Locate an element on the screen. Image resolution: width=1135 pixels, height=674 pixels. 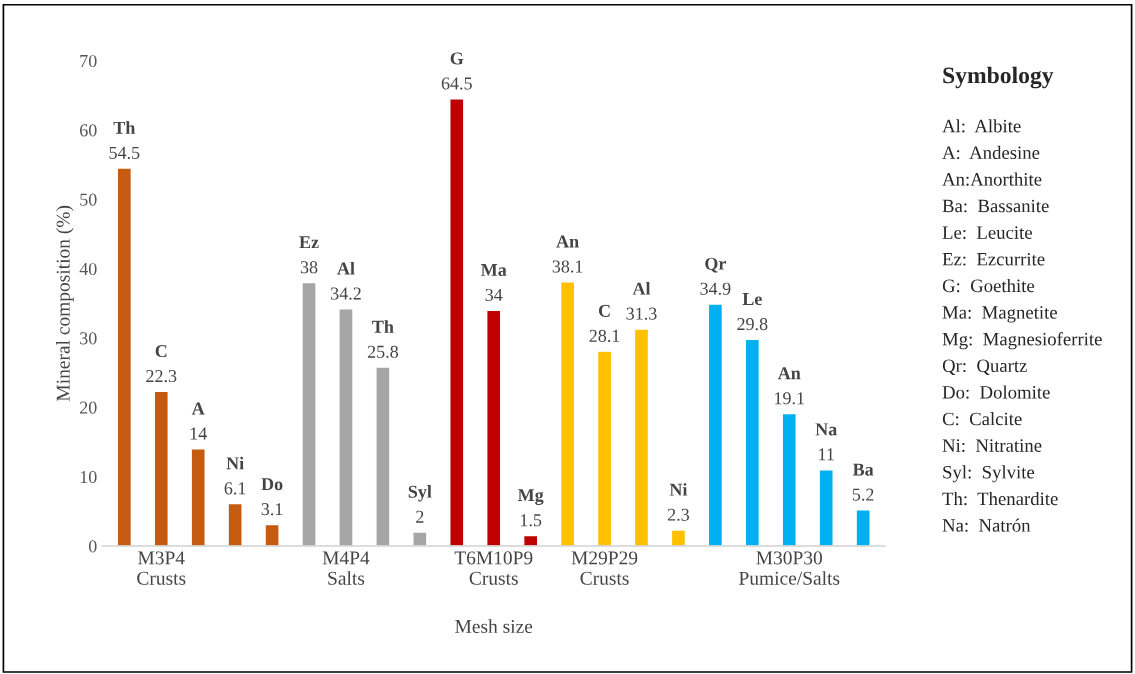
text: Syl: Sylvite is located at coordinates (989, 474).